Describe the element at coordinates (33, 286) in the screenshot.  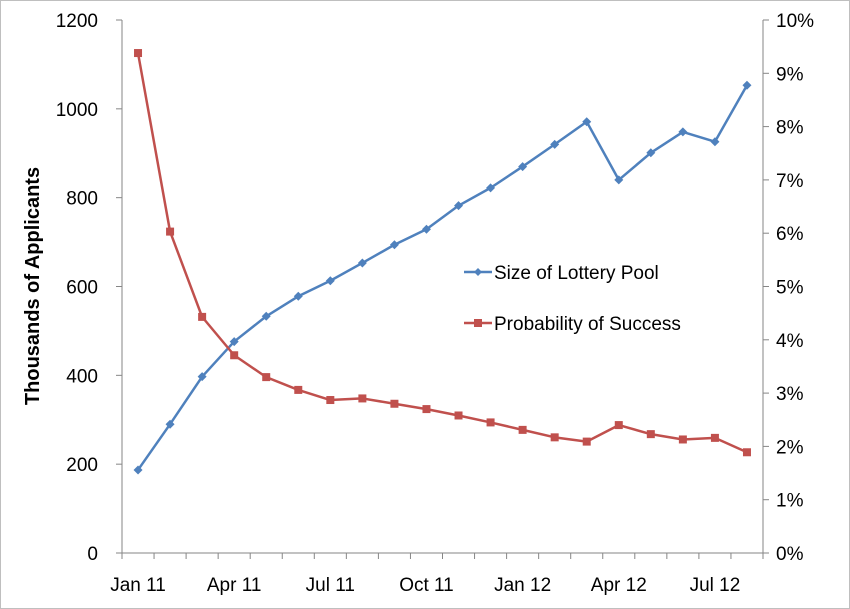
I see `y-axis-label: Thousands of Applicants` at that location.